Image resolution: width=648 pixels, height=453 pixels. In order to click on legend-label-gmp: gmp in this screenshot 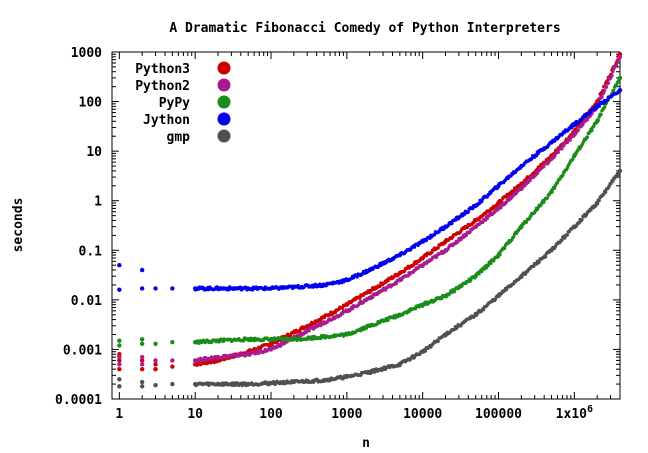, I will do `click(179, 137)`.